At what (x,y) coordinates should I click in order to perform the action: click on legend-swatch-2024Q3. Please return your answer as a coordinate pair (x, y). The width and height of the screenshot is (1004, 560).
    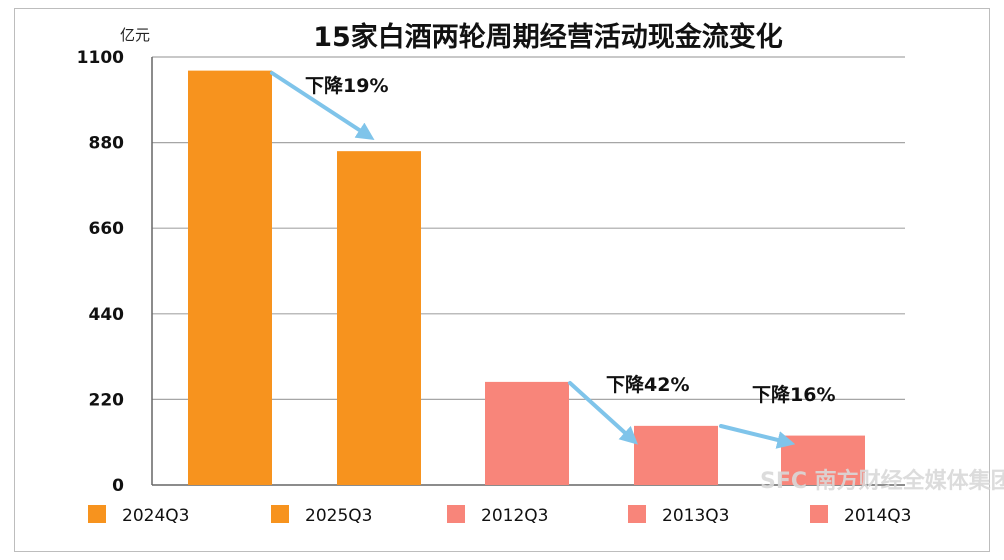
    Looking at the image, I should click on (97, 514).